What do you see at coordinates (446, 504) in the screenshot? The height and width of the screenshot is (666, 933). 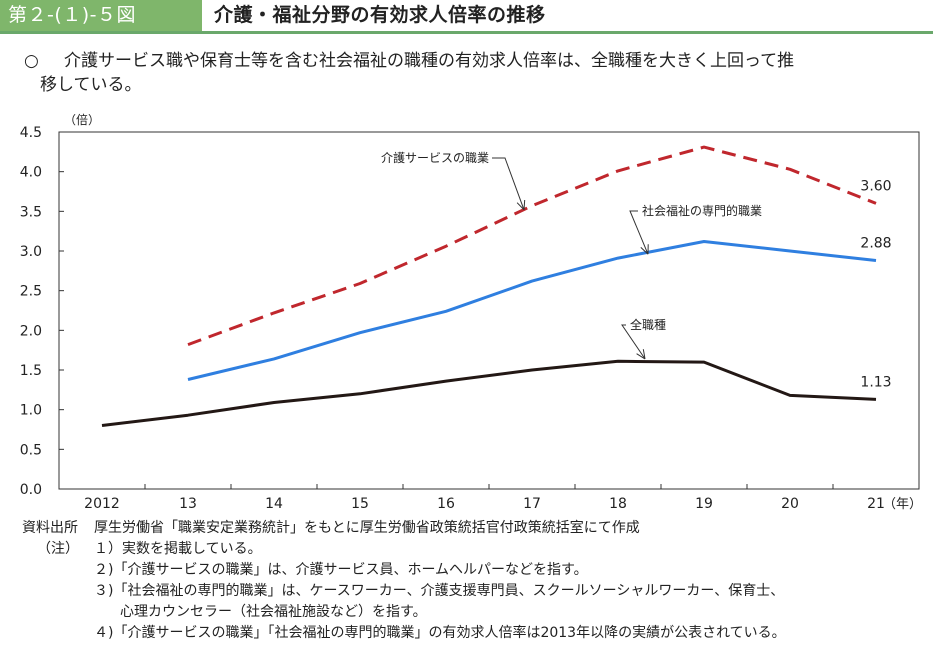 I see `x-tick-label: 16` at bounding box center [446, 504].